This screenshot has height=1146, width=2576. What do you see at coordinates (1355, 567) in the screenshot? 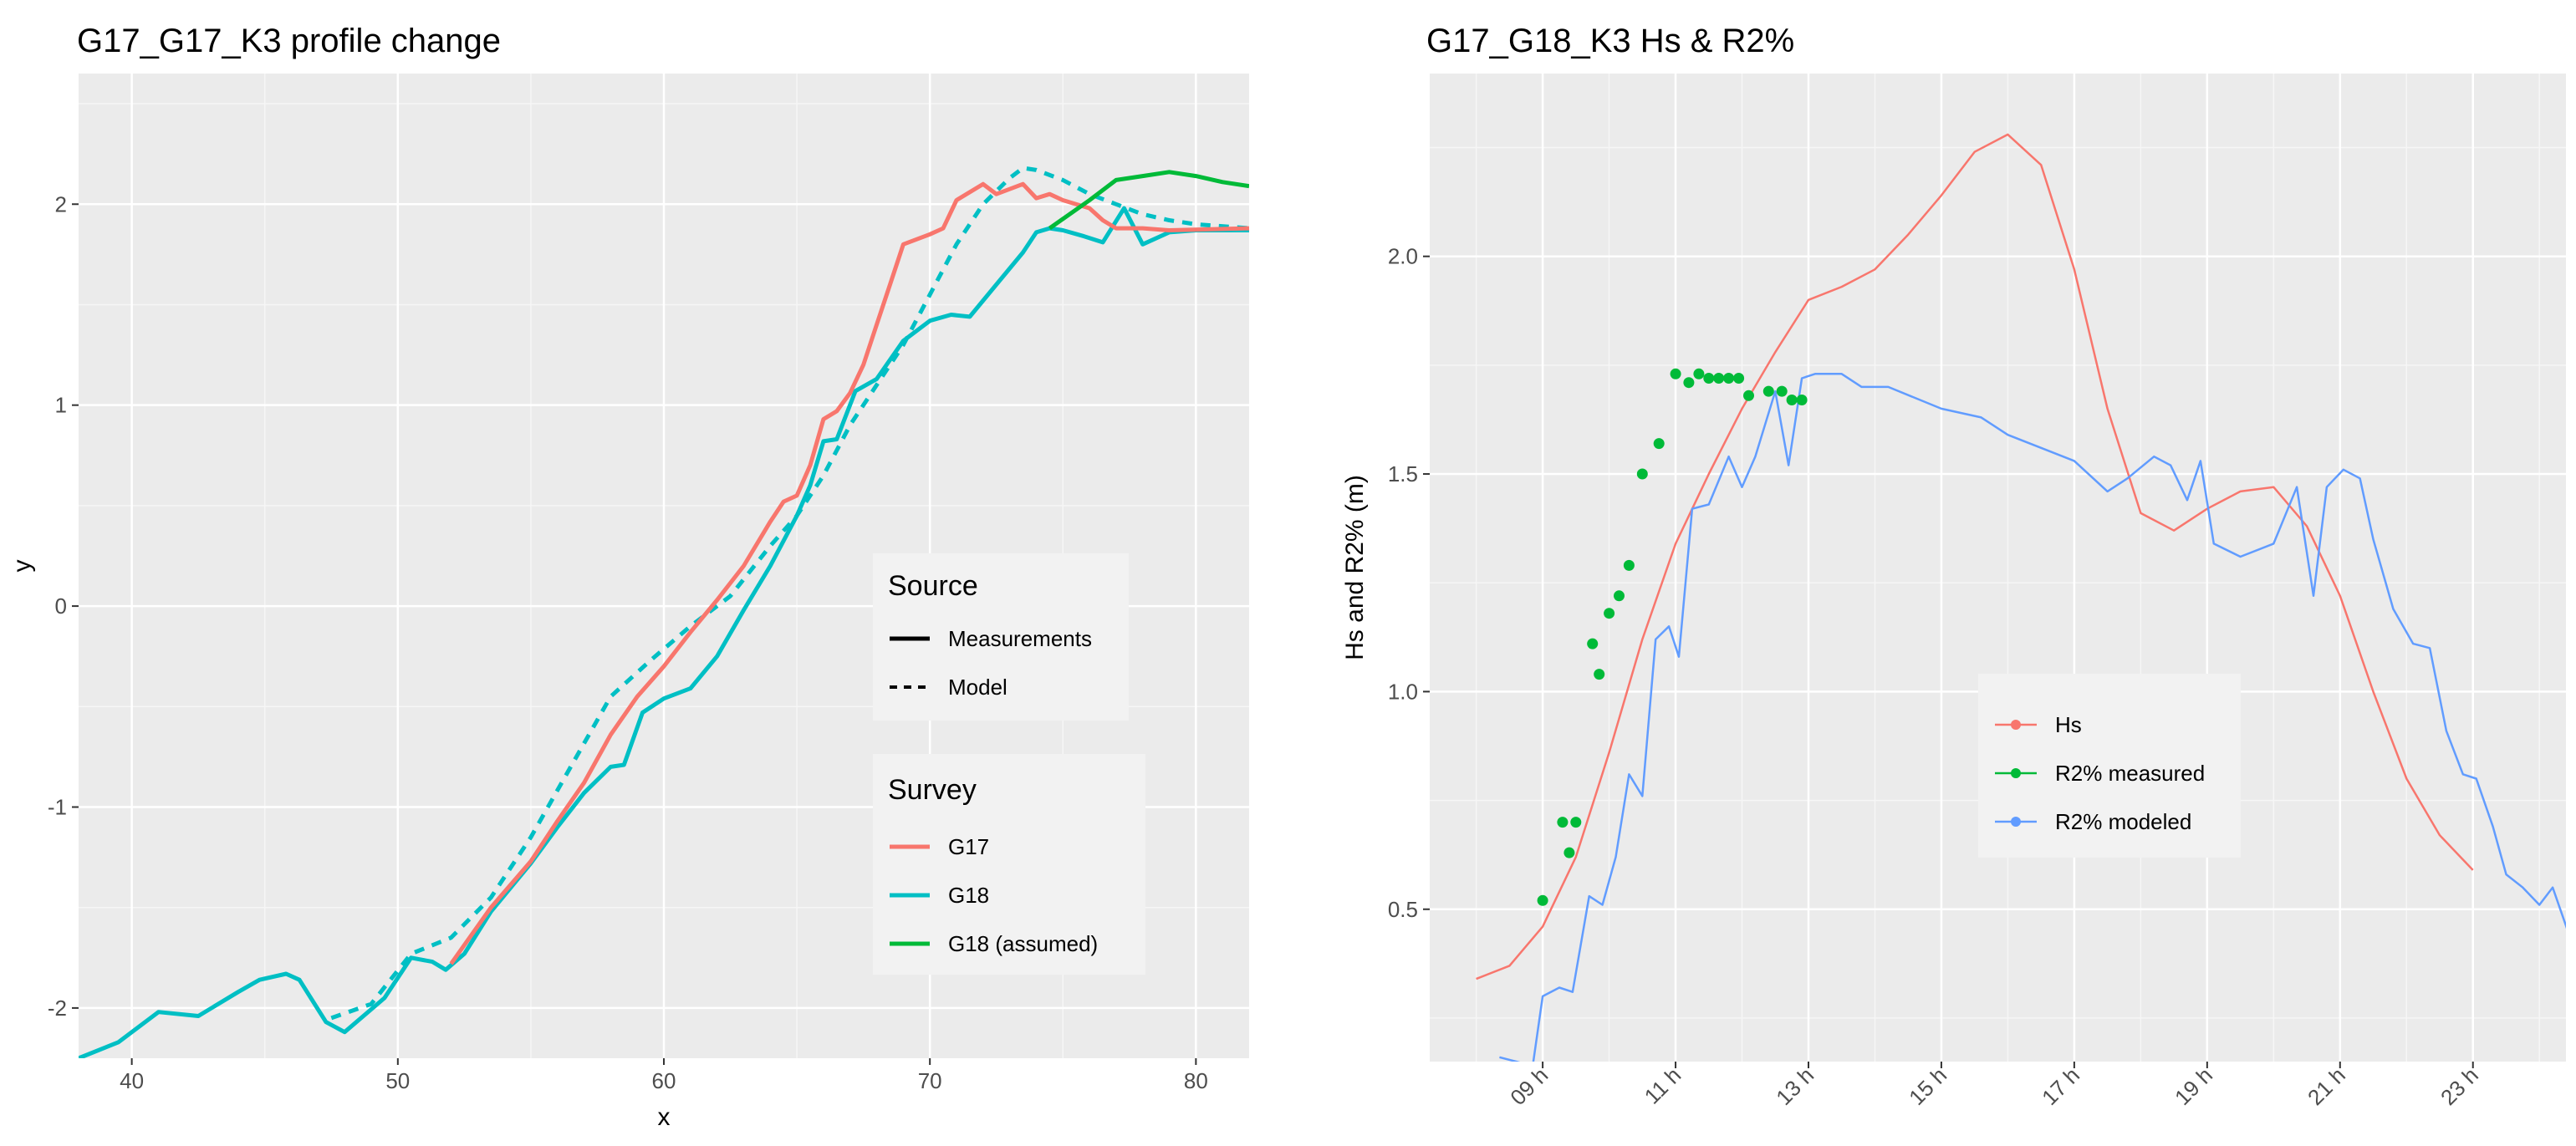
I see `right-y-axis-label: Hs and R2% (m)` at bounding box center [1355, 567].